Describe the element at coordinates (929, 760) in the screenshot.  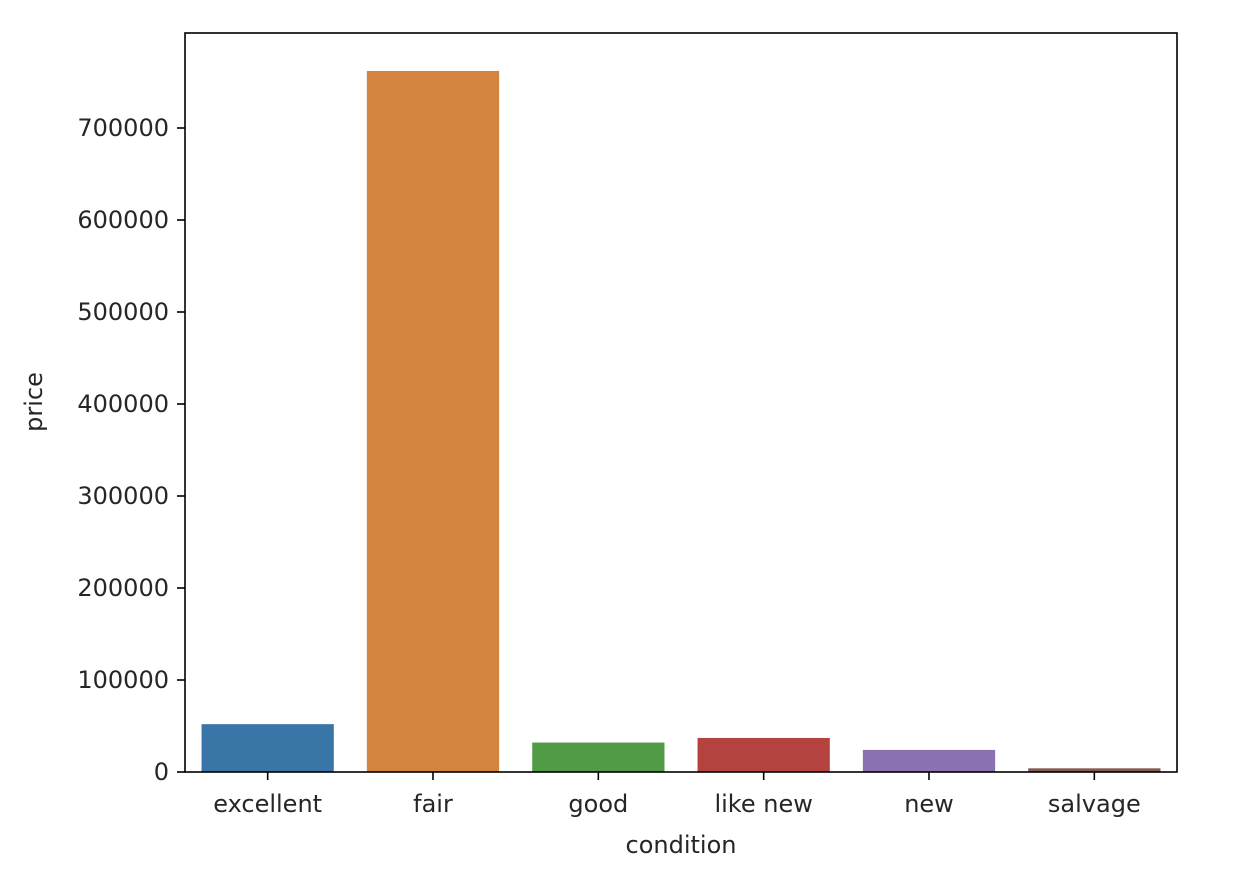
I see `bar-new` at that location.